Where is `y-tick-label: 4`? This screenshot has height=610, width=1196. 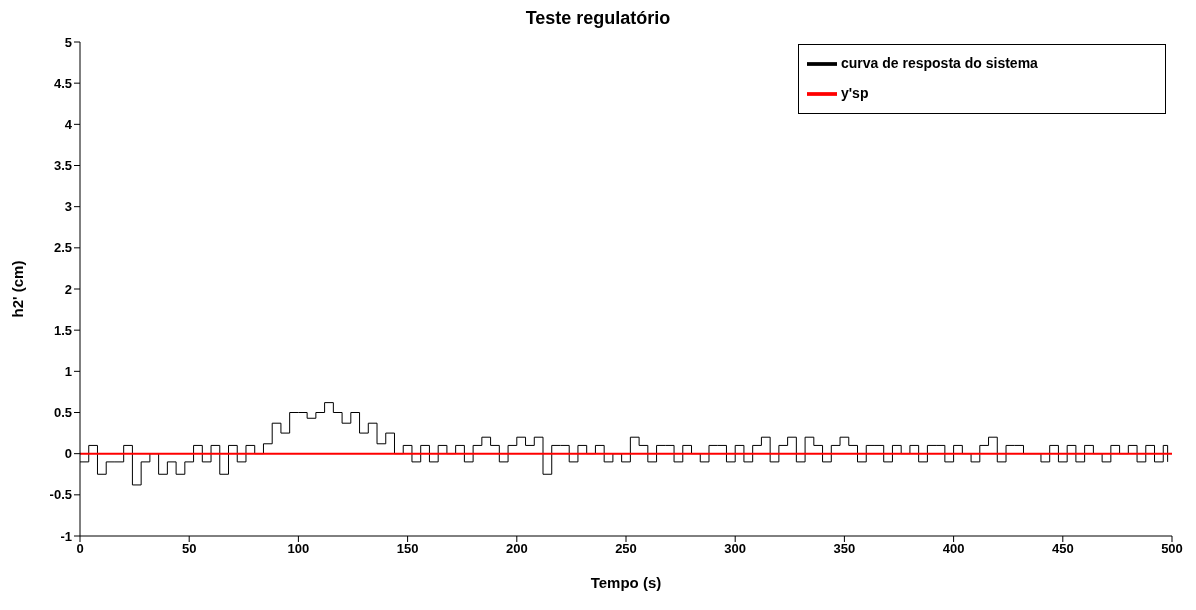
y-tick-label: 4 is located at coordinates (68, 124).